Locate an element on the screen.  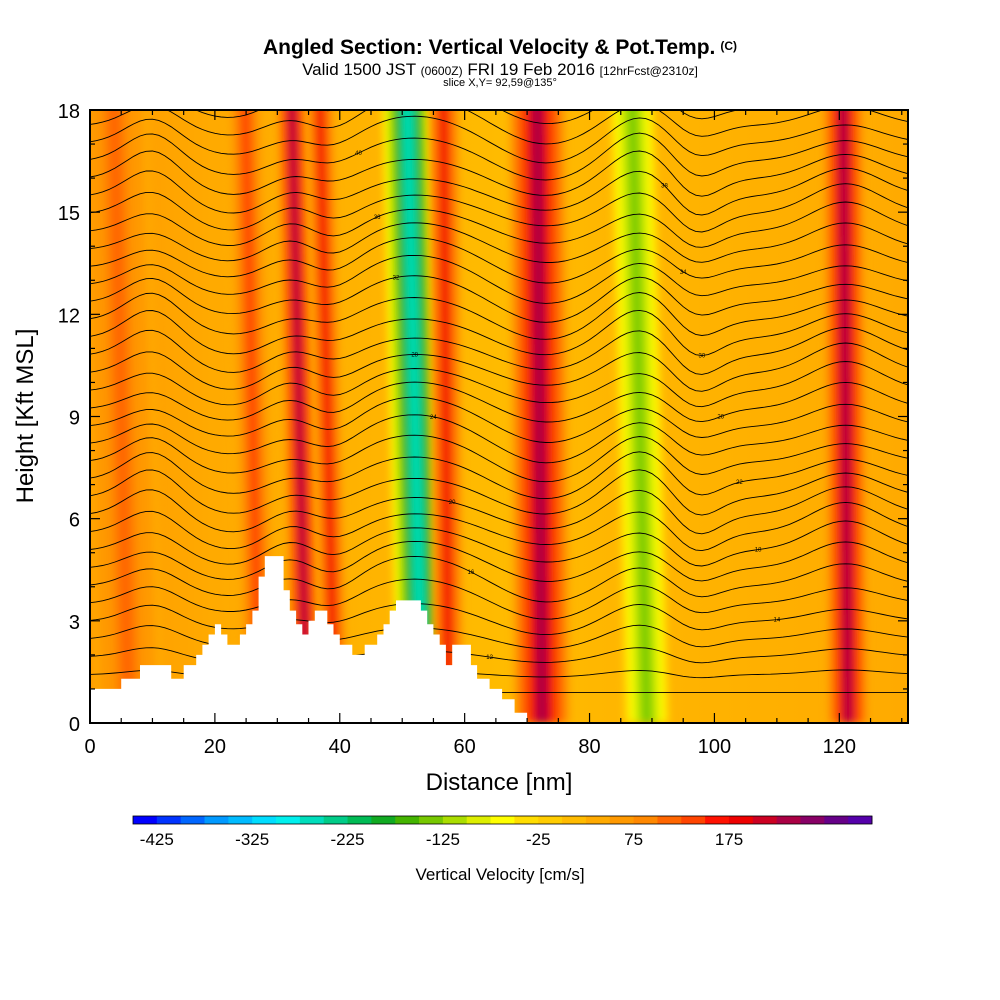
forecast-info: [12hrFcst@2310z] is located at coordinates (648, 71).